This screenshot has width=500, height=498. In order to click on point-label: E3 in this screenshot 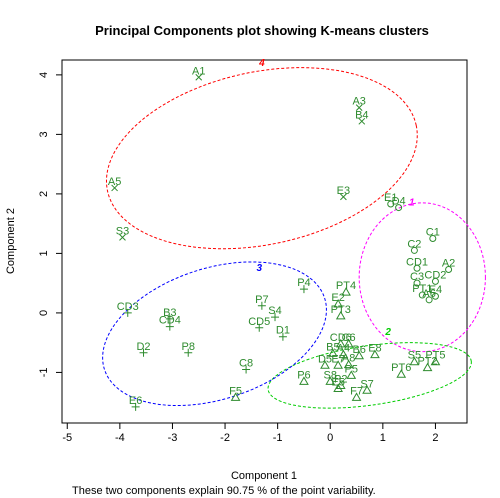, I will do `click(343, 191)`.